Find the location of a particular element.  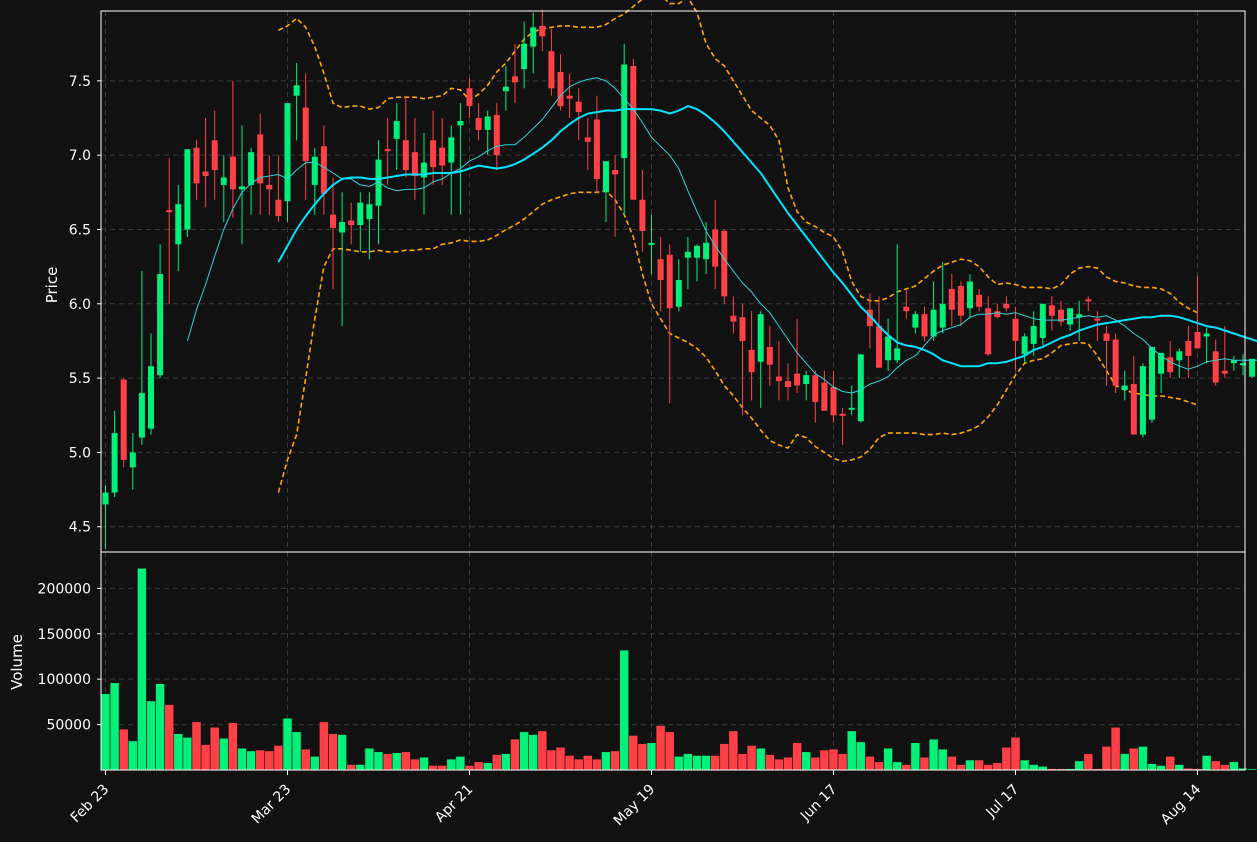

volume-axis-ticks: 50000 100000 150000 200000 is located at coordinates (69, 657).